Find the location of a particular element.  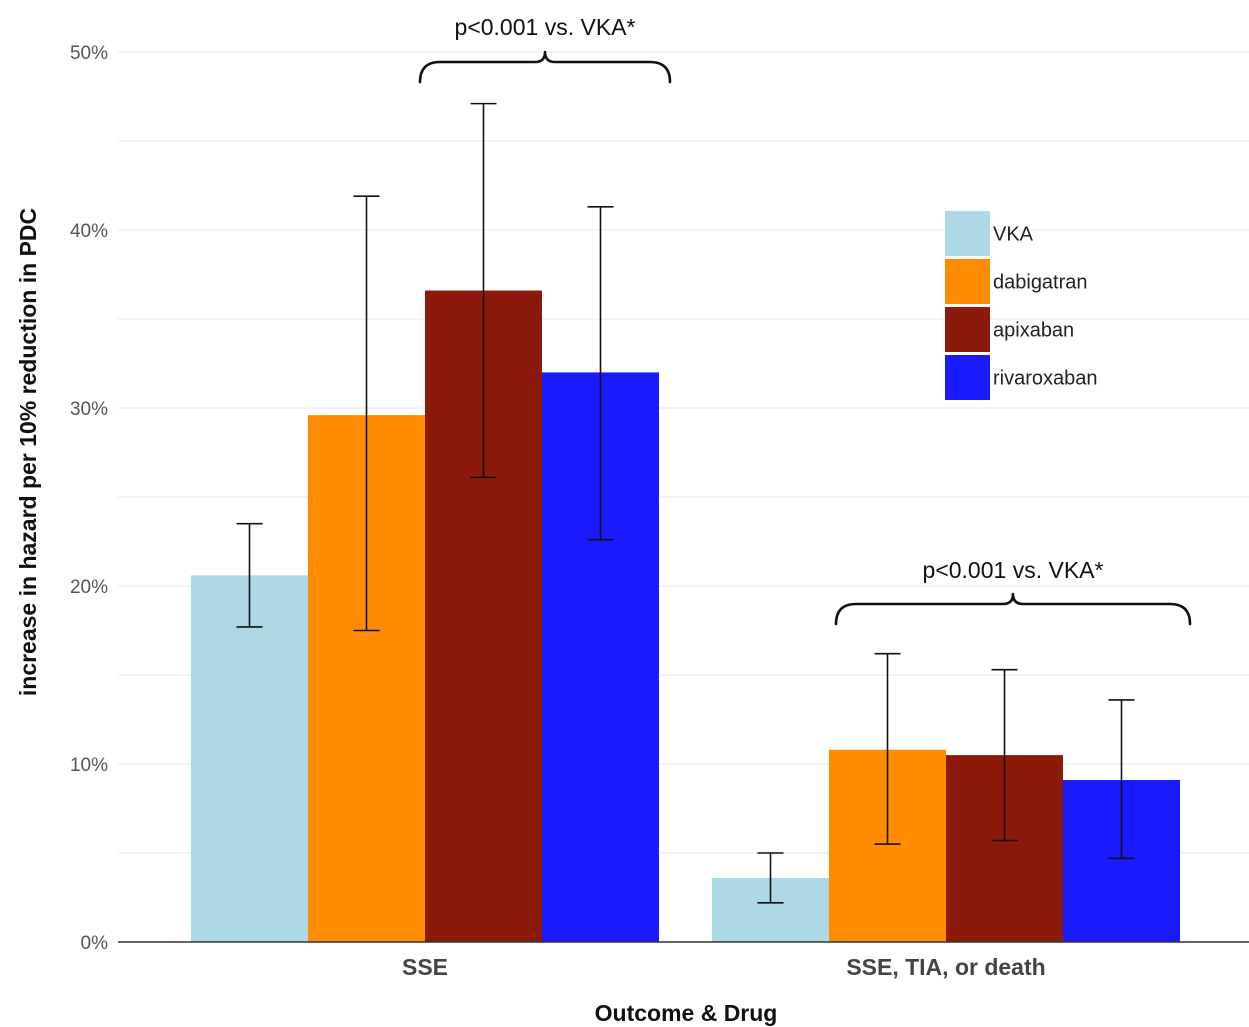

legend: VKA dabigatran apixaban rivaroxaban is located at coordinates (1021, 305).